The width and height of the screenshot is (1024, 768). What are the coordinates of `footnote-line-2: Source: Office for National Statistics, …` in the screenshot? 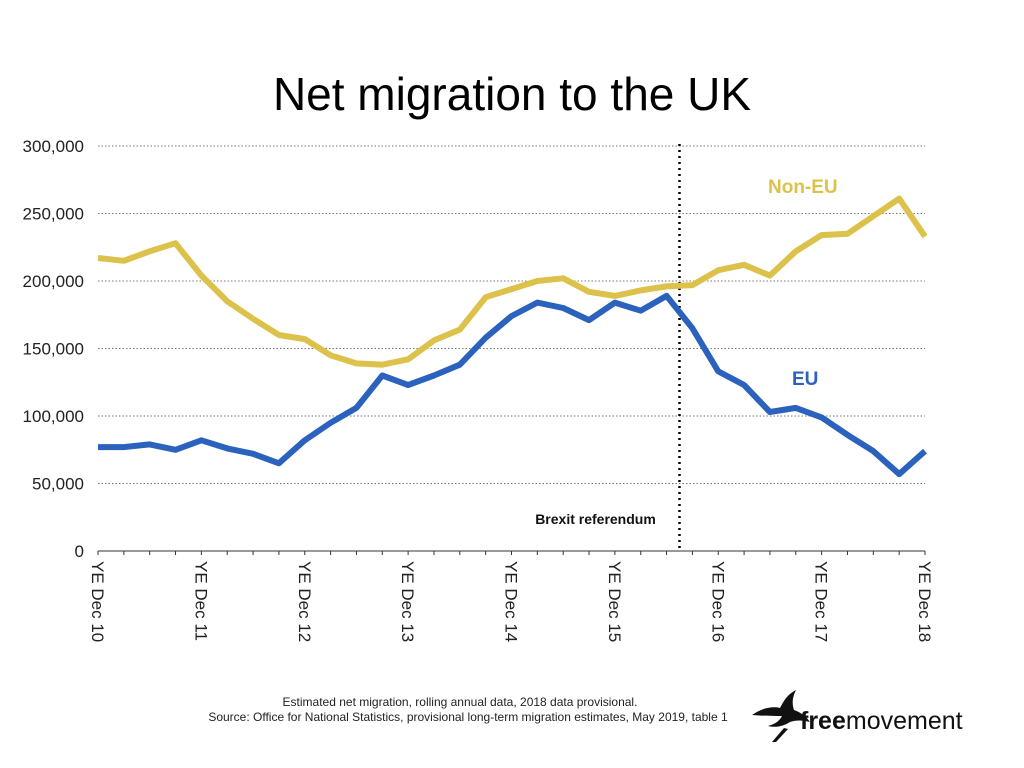 It's located at (468, 717).